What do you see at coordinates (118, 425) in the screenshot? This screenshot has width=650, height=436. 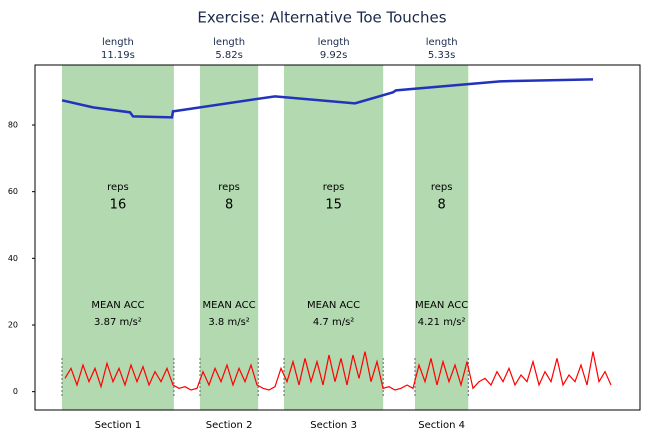 I see `section-name: Section 1` at bounding box center [118, 425].